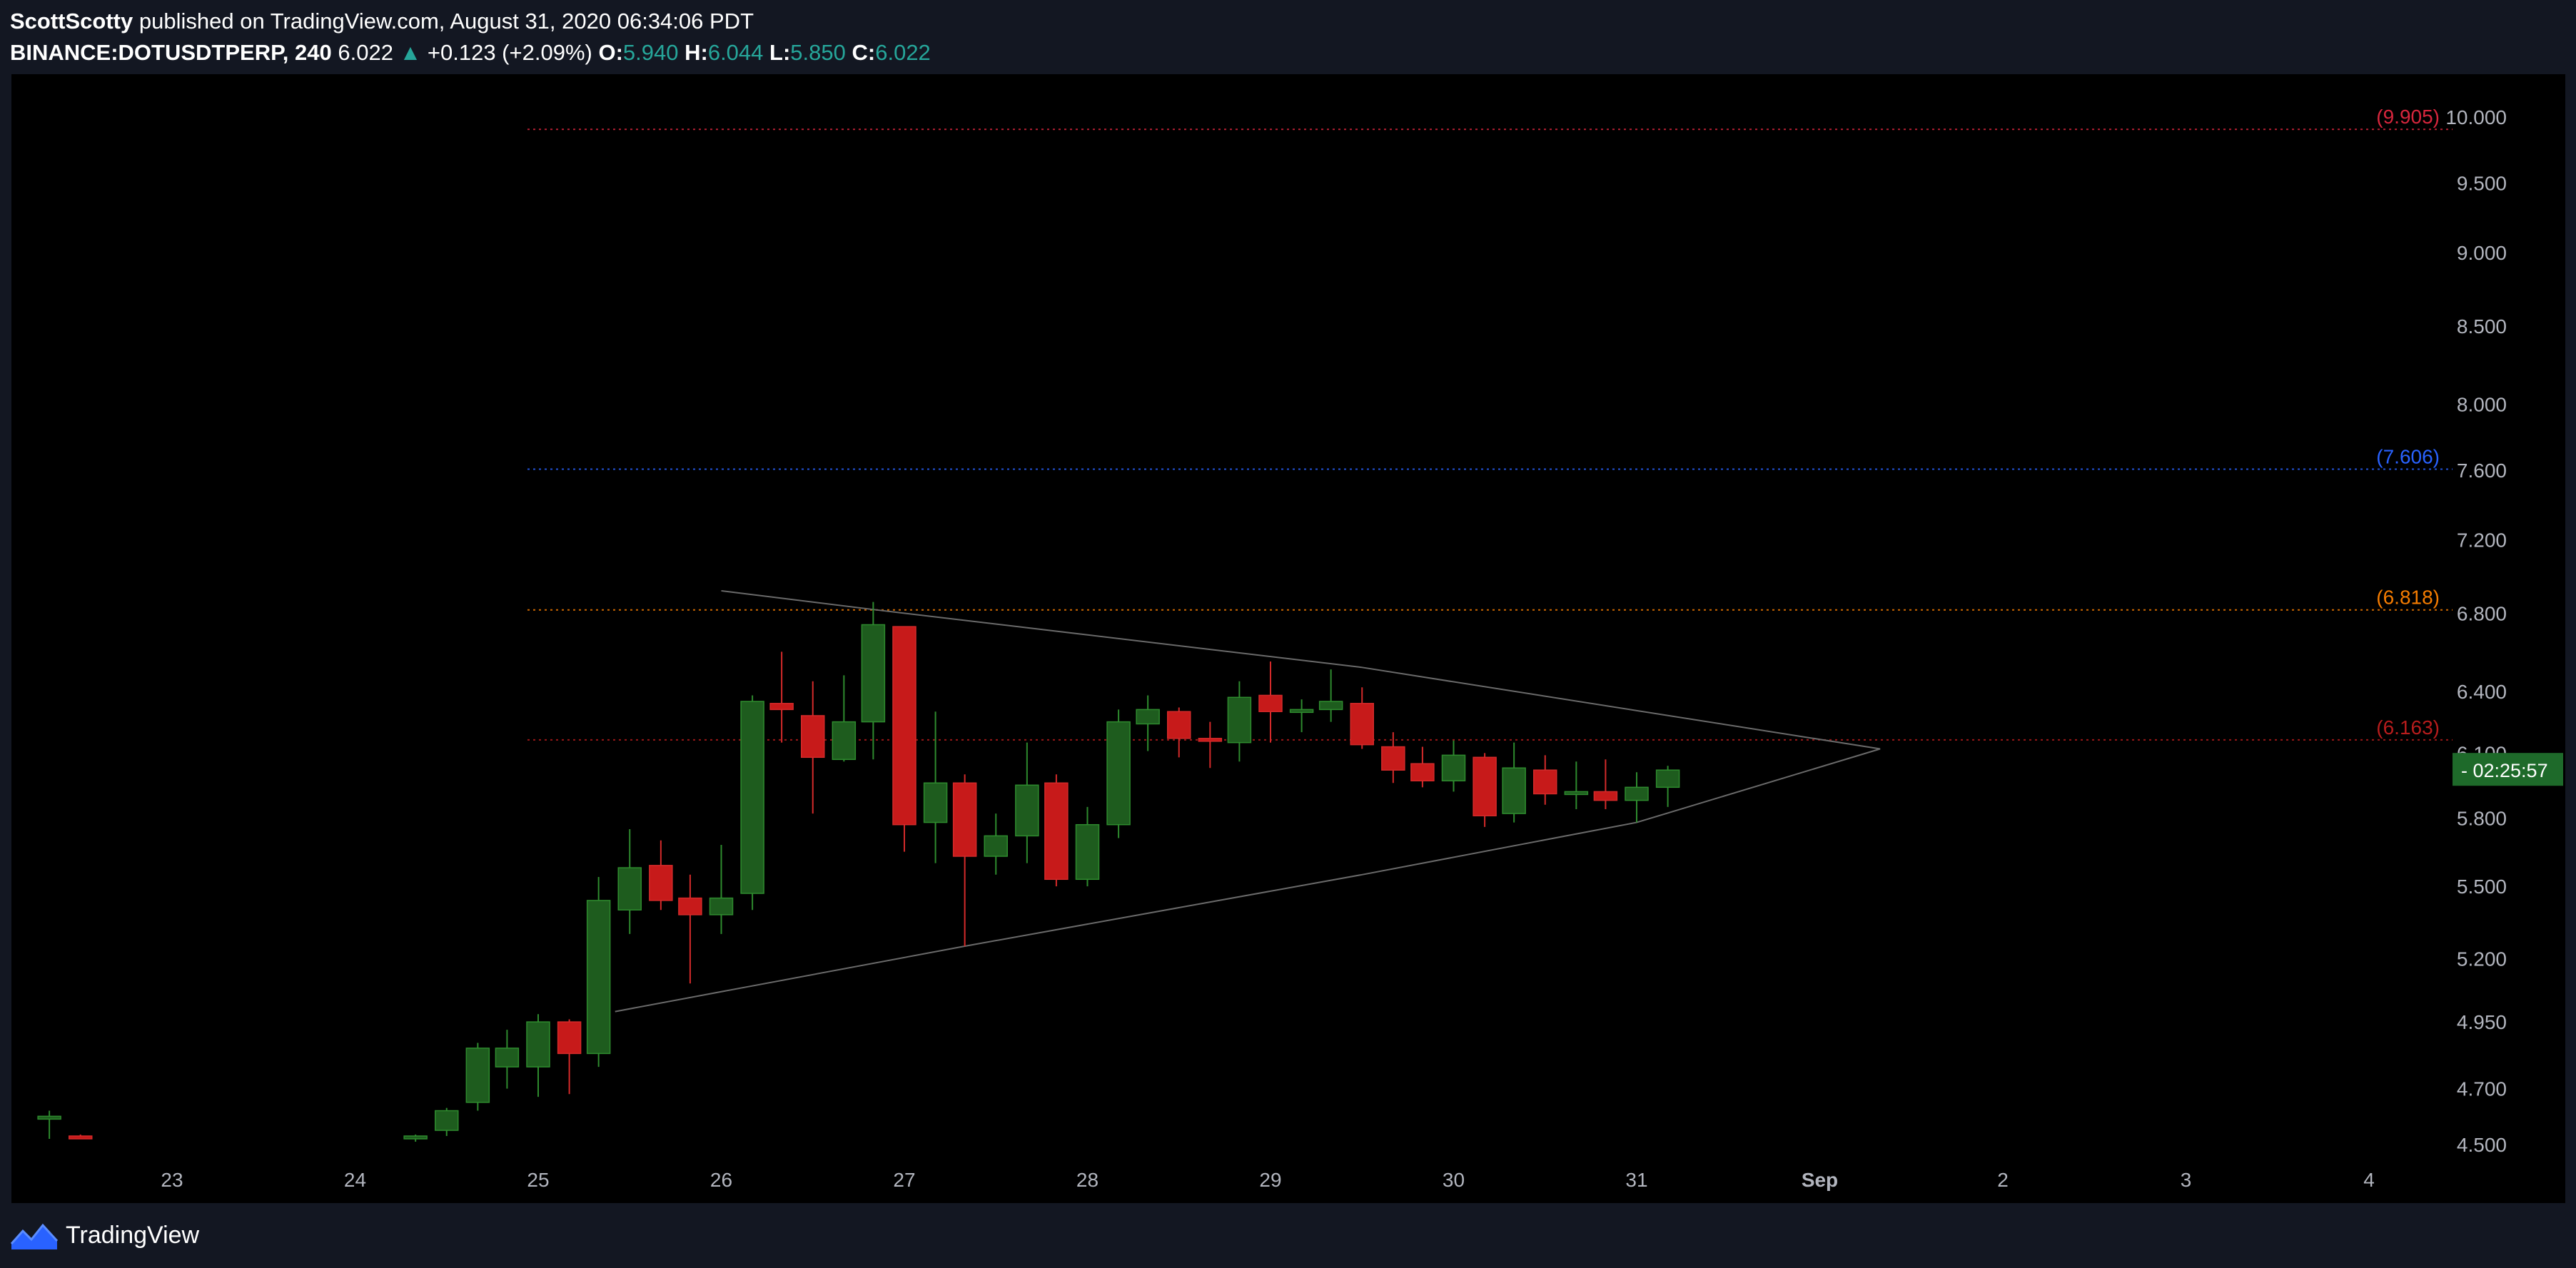  What do you see at coordinates (2482, 692) in the screenshot?
I see `y-tick-label: 6.400` at bounding box center [2482, 692].